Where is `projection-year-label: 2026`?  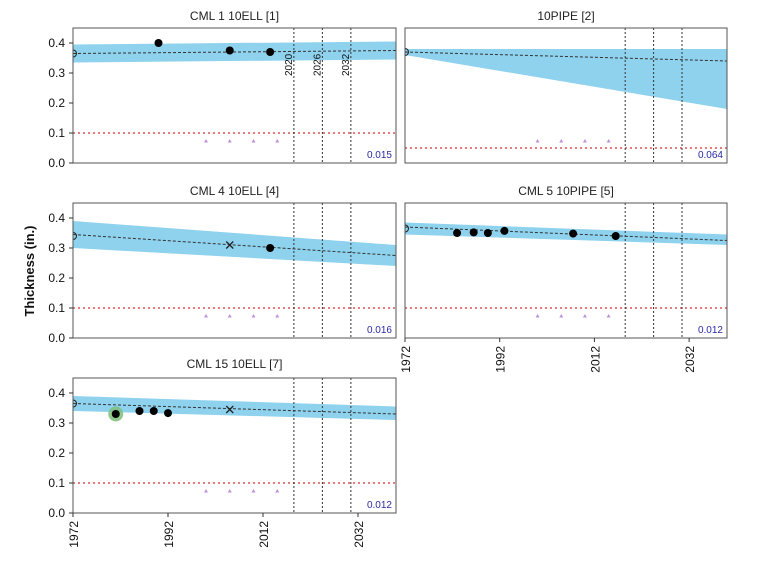
projection-year-label: 2026 is located at coordinates (317, 64).